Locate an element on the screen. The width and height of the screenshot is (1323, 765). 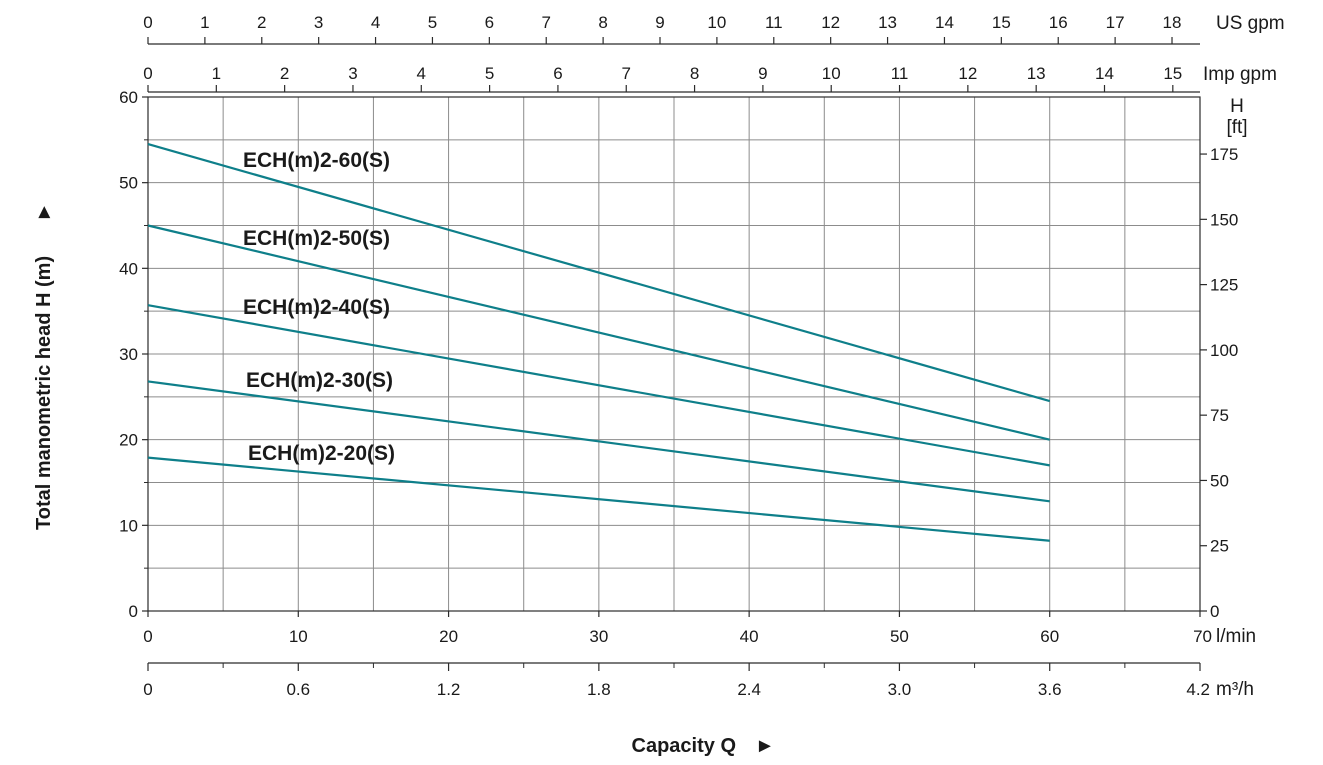
us-gpm-tick-label: 10 is located at coordinates (716, 22).